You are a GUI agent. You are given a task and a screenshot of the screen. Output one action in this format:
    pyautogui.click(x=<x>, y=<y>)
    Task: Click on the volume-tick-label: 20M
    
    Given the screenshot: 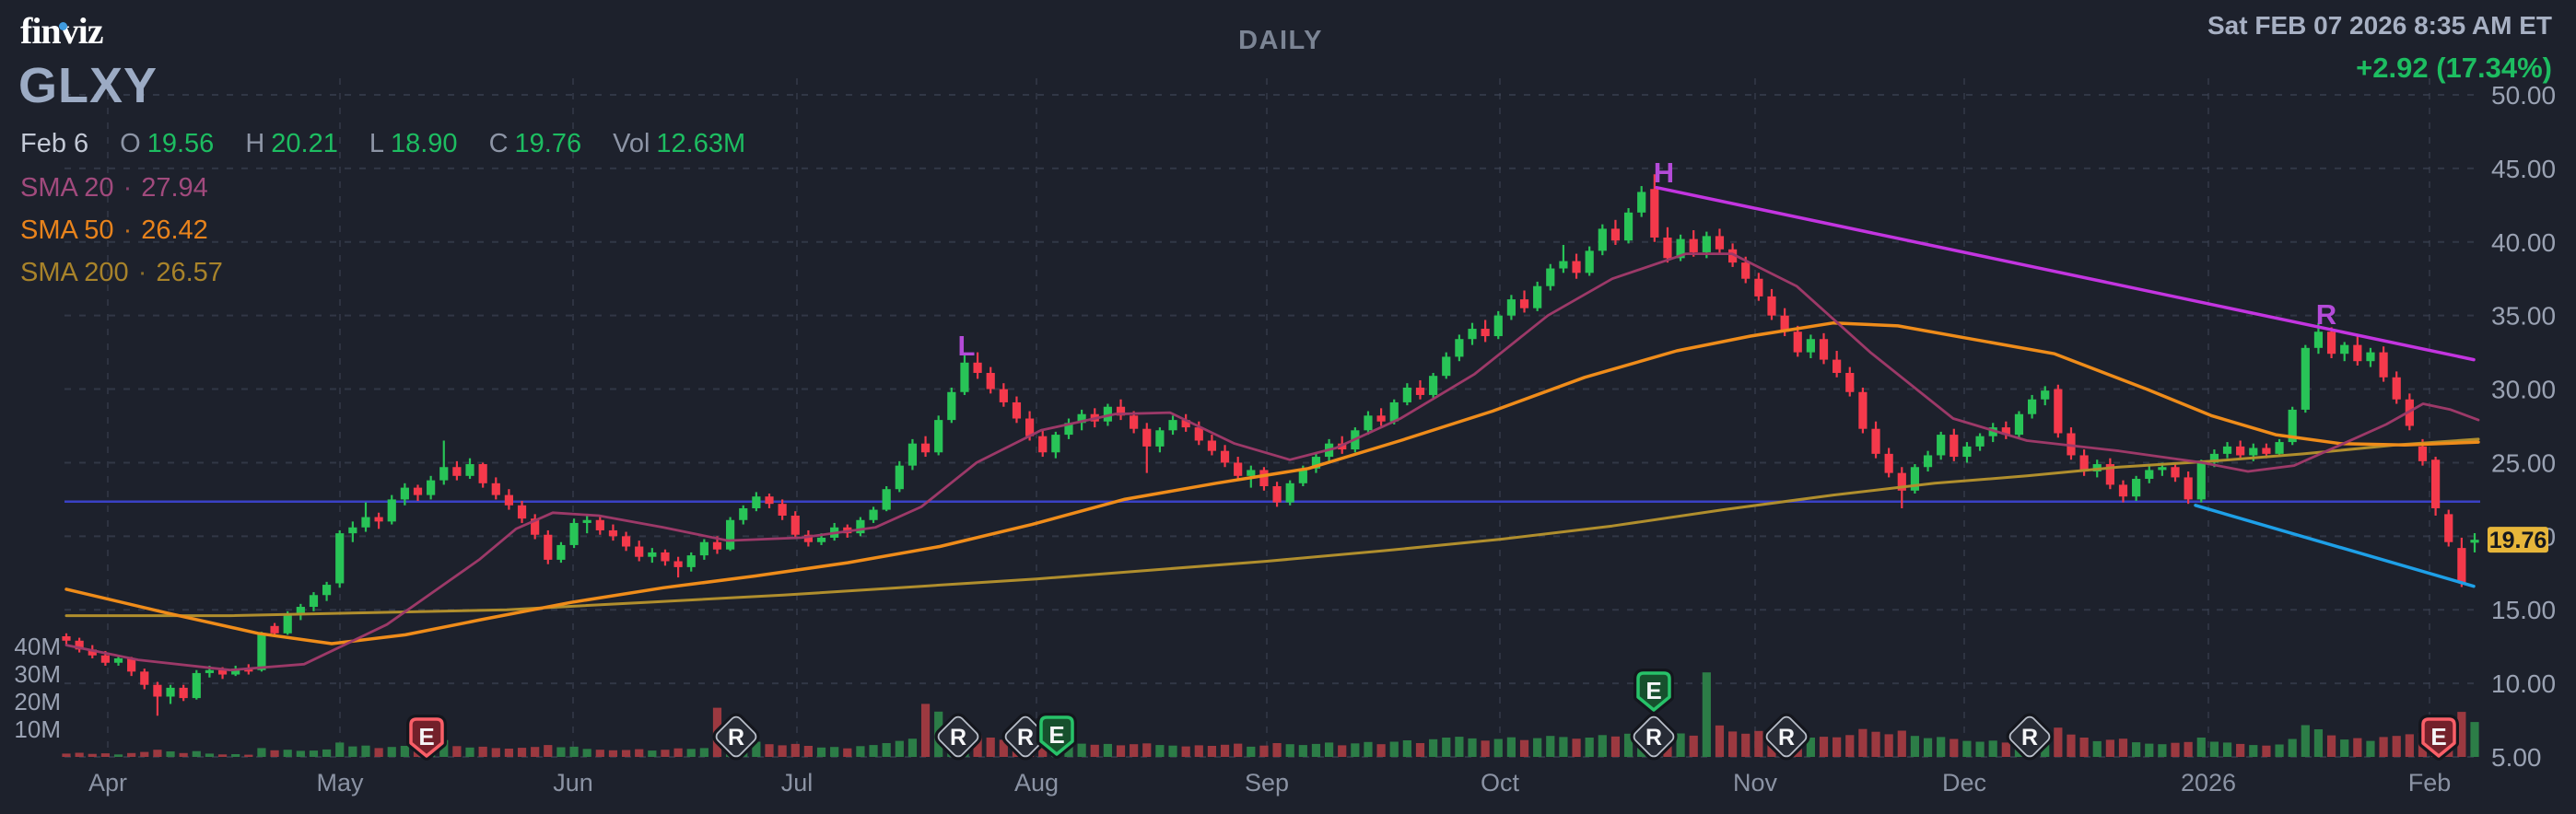 What is the action you would take?
    pyautogui.click(x=37, y=701)
    